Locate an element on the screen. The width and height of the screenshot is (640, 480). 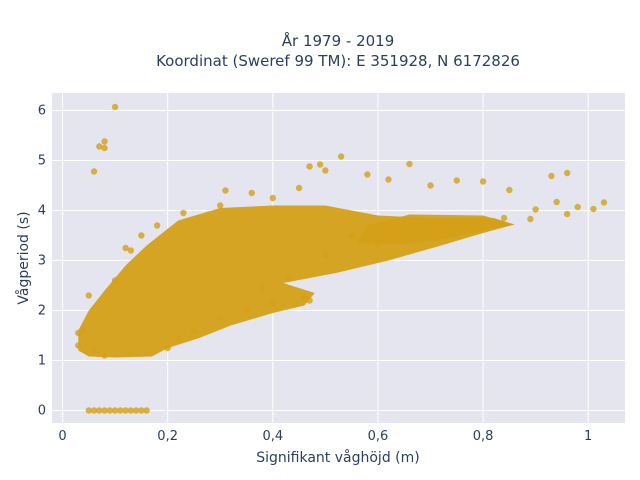
y-axis-ticks: 0 1 2 3 4 5 6 is located at coordinates (42, 261).